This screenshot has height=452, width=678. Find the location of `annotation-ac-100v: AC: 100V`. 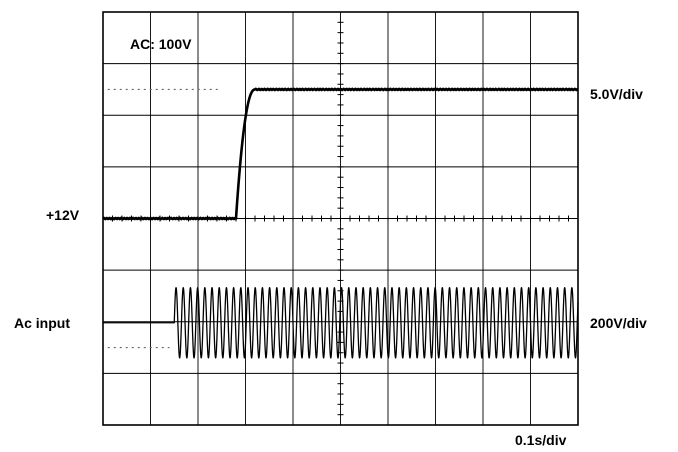

annotation-ac-100v: AC: 100V is located at coordinates (161, 44).